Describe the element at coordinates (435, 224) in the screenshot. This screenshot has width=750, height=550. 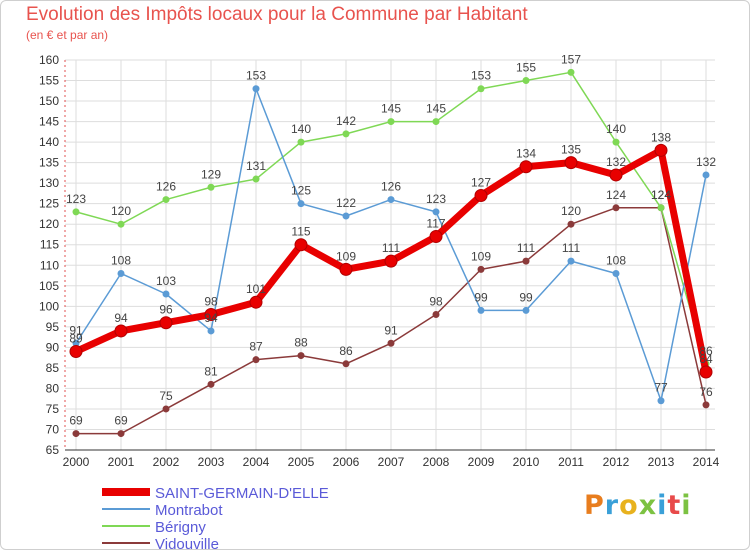
I see `data-label: 117` at that location.